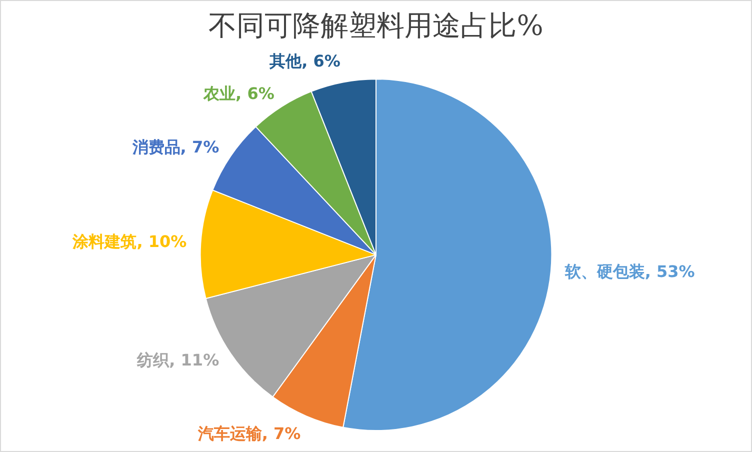 This screenshot has height=452, width=752. I want to click on slice-label: 汽车运输, 7%, so click(248, 434).